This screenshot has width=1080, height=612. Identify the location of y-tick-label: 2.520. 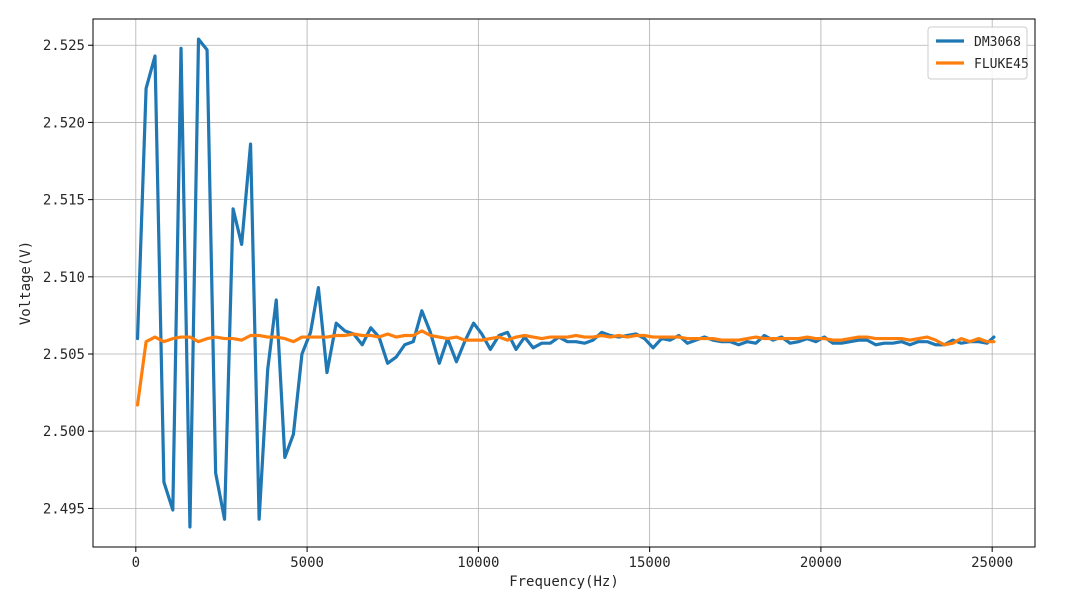
(64, 123).